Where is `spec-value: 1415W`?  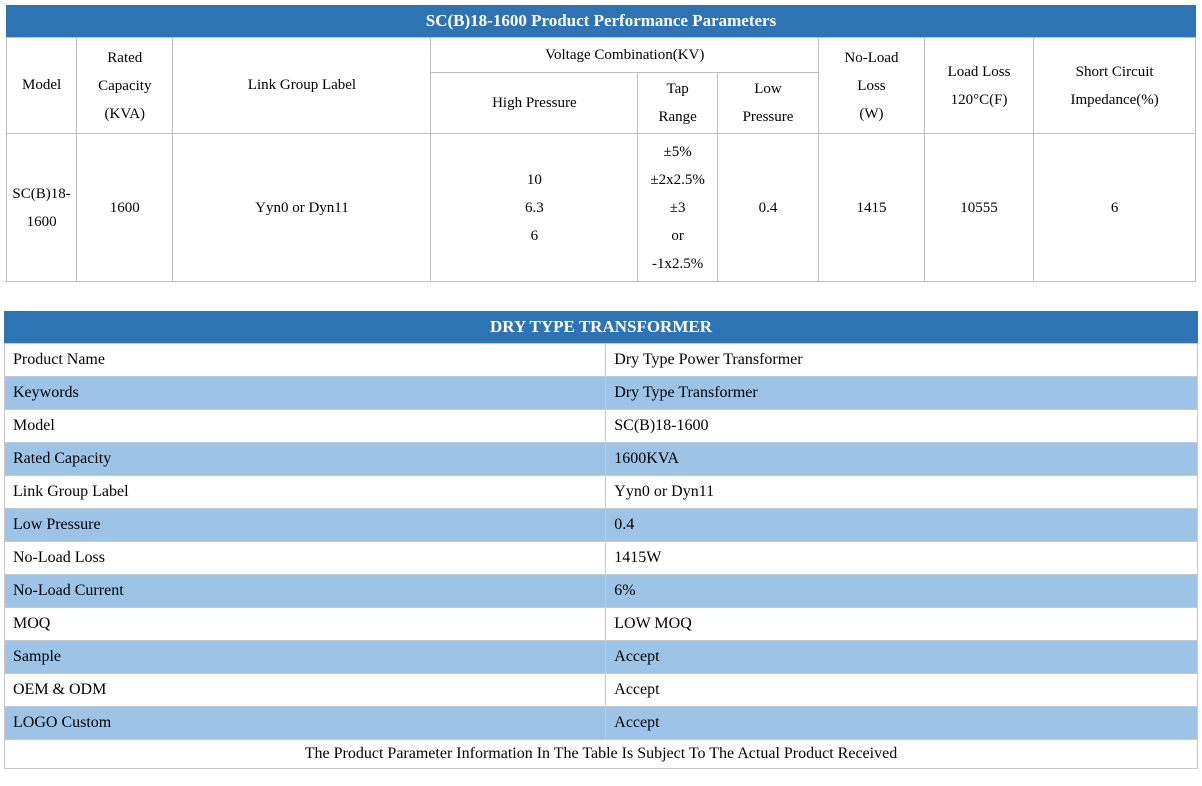
spec-value: 1415W is located at coordinates (901, 558).